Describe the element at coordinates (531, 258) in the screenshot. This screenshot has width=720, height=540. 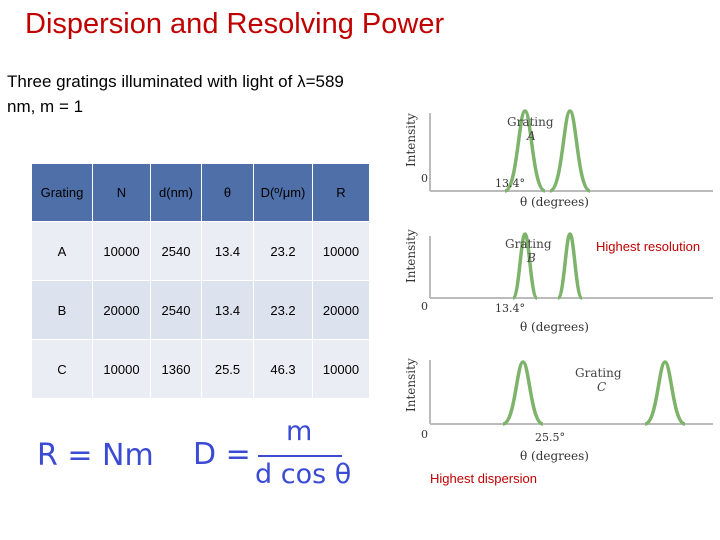
I see `panel-letter: B` at that location.